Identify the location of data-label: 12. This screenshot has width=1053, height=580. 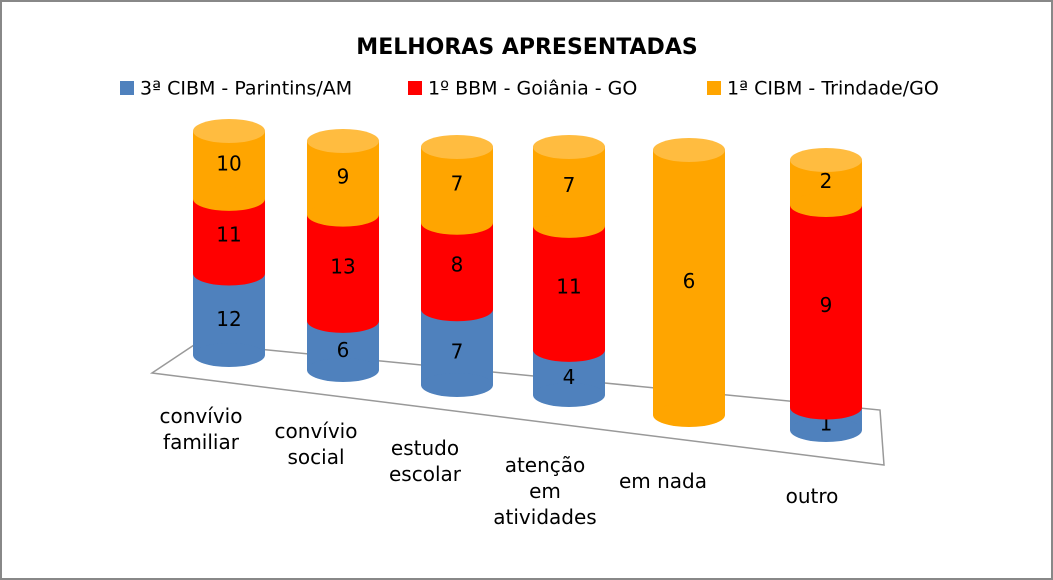
(228, 319).